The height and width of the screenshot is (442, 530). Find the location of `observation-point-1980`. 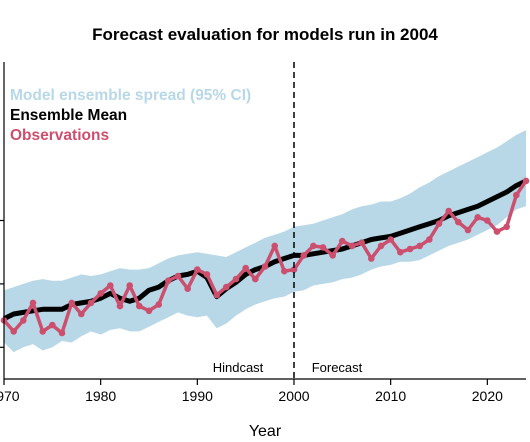

observation-point-1980 is located at coordinates (100, 293).